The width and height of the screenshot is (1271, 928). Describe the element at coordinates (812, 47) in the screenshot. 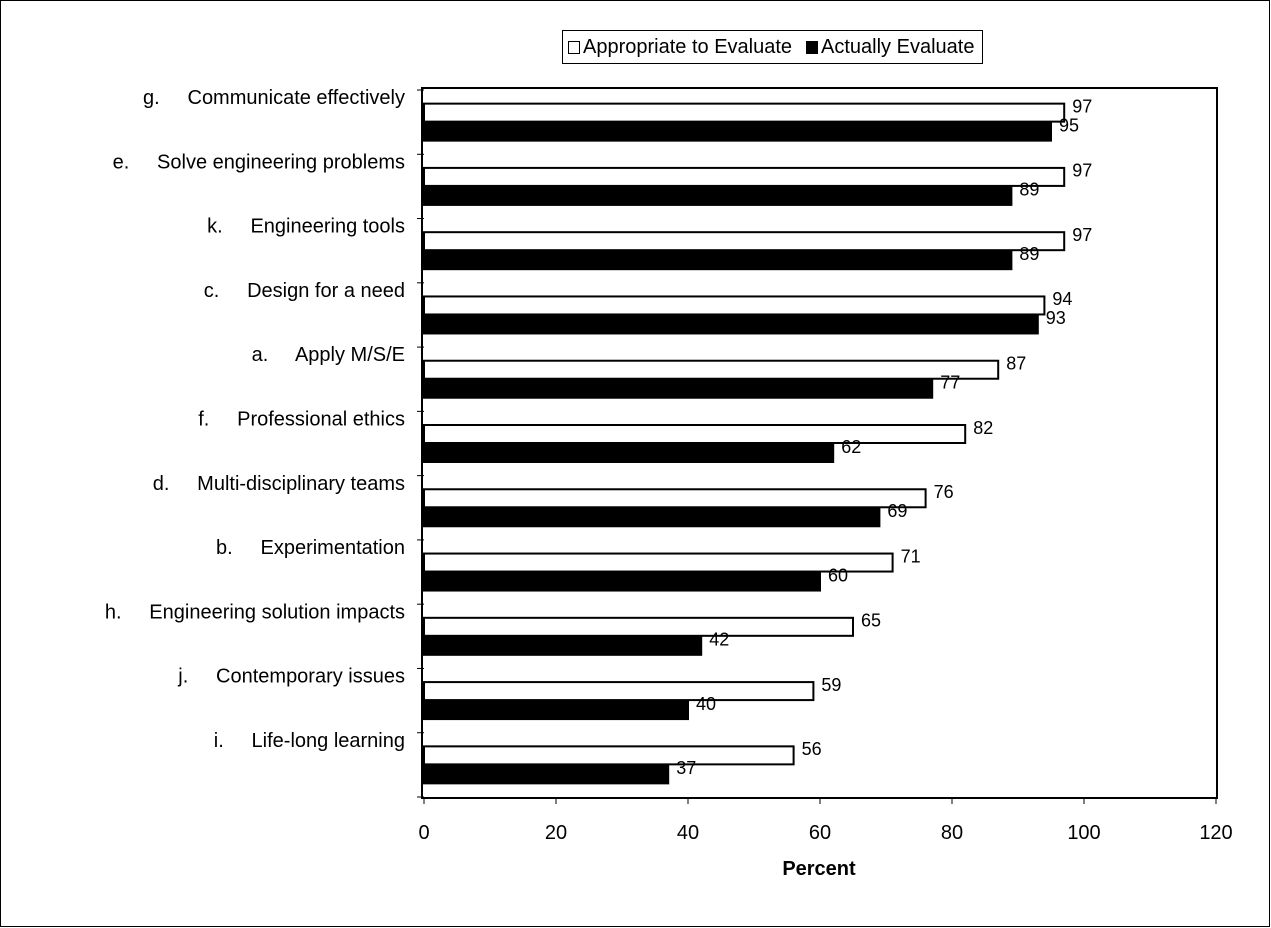

I see `legend-swatch-actual` at that location.